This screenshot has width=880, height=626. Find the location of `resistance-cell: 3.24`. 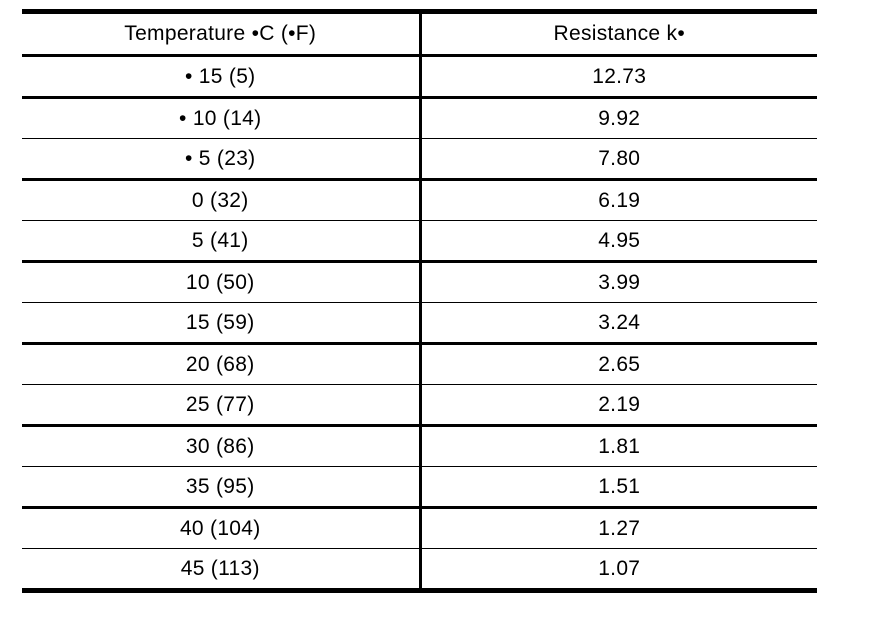

resistance-cell: 3.24 is located at coordinates (618, 323).